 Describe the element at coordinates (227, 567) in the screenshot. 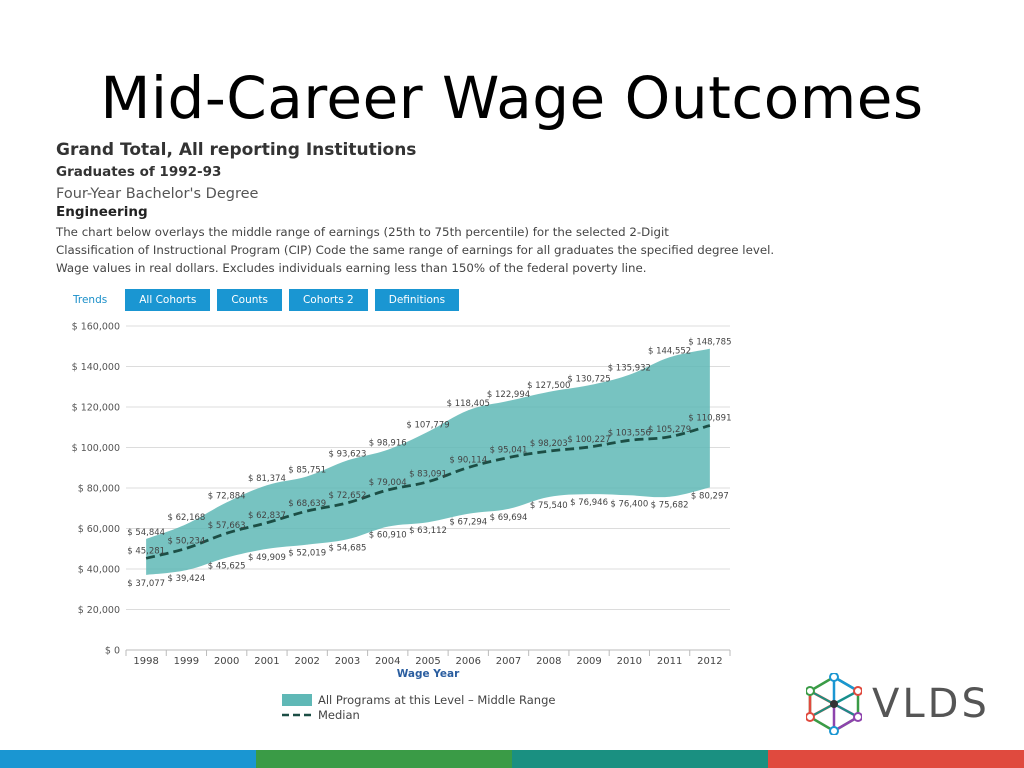

I see `range-low-label: $ 45,625` at that location.